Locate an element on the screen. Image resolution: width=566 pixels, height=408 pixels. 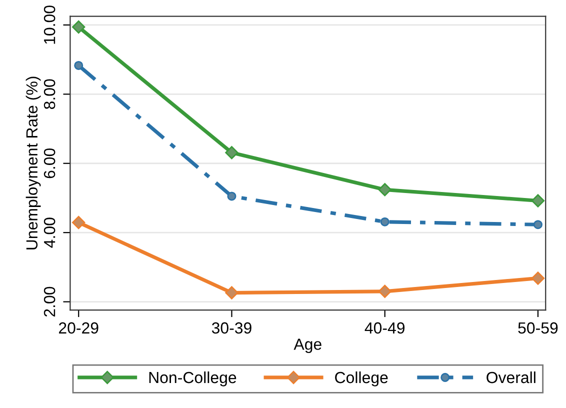
x-axis-title: Age is located at coordinates (308, 346).